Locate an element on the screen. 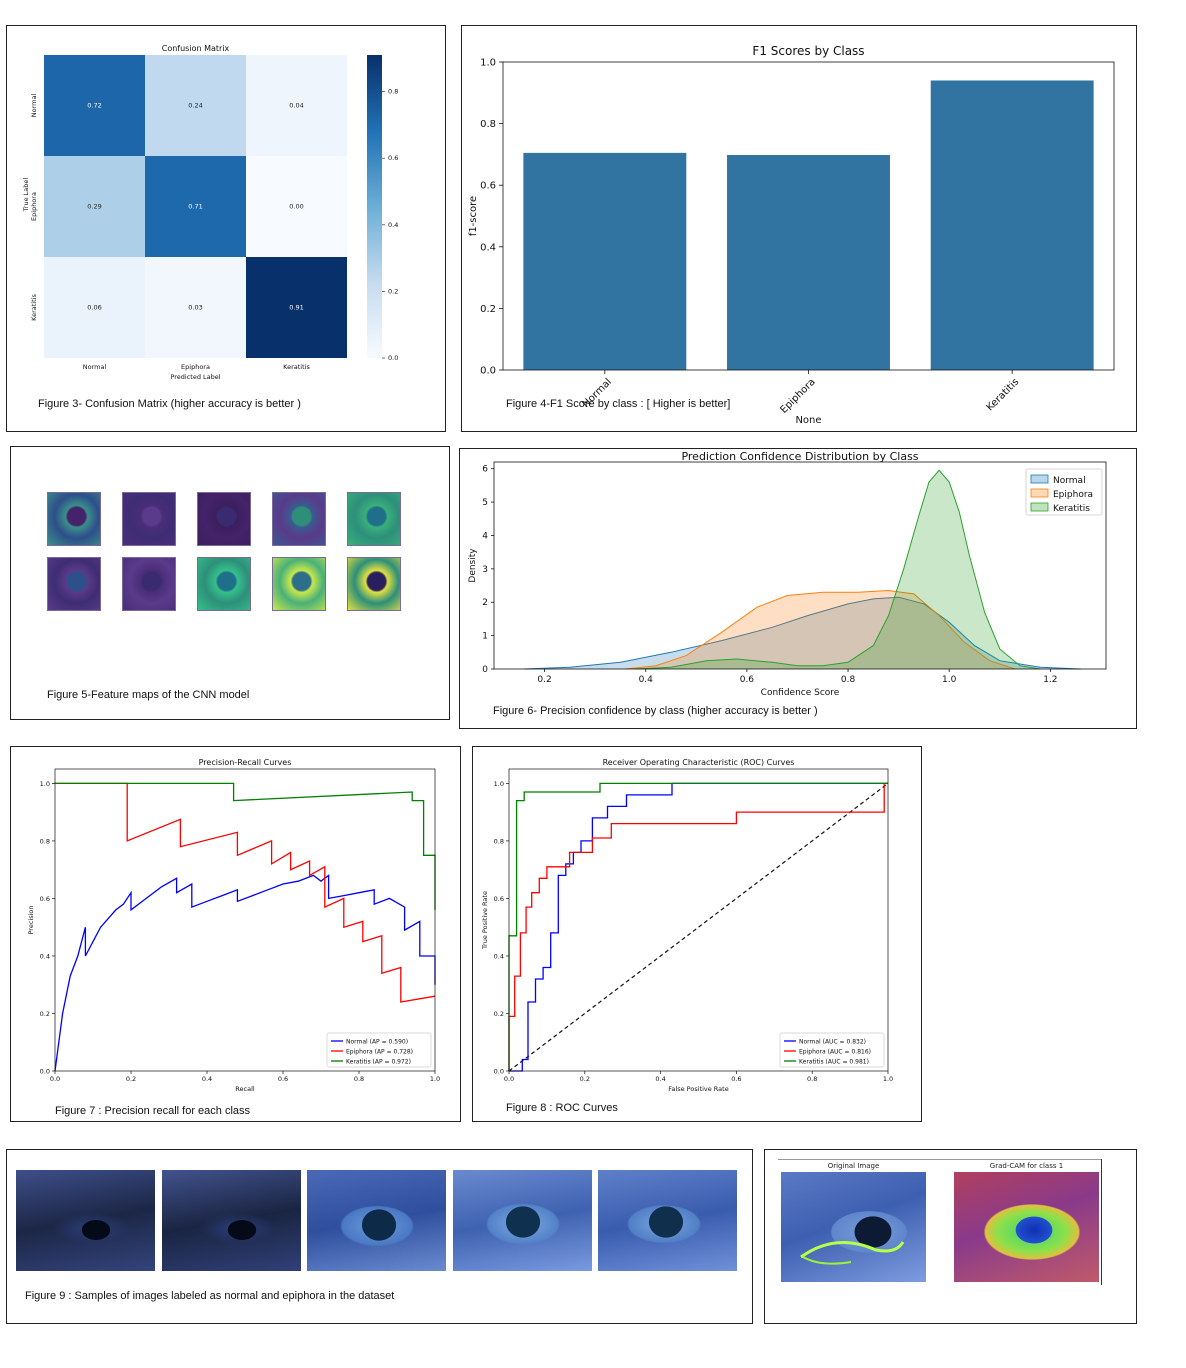  x-axis-label: Confidence Score is located at coordinates (800, 693).